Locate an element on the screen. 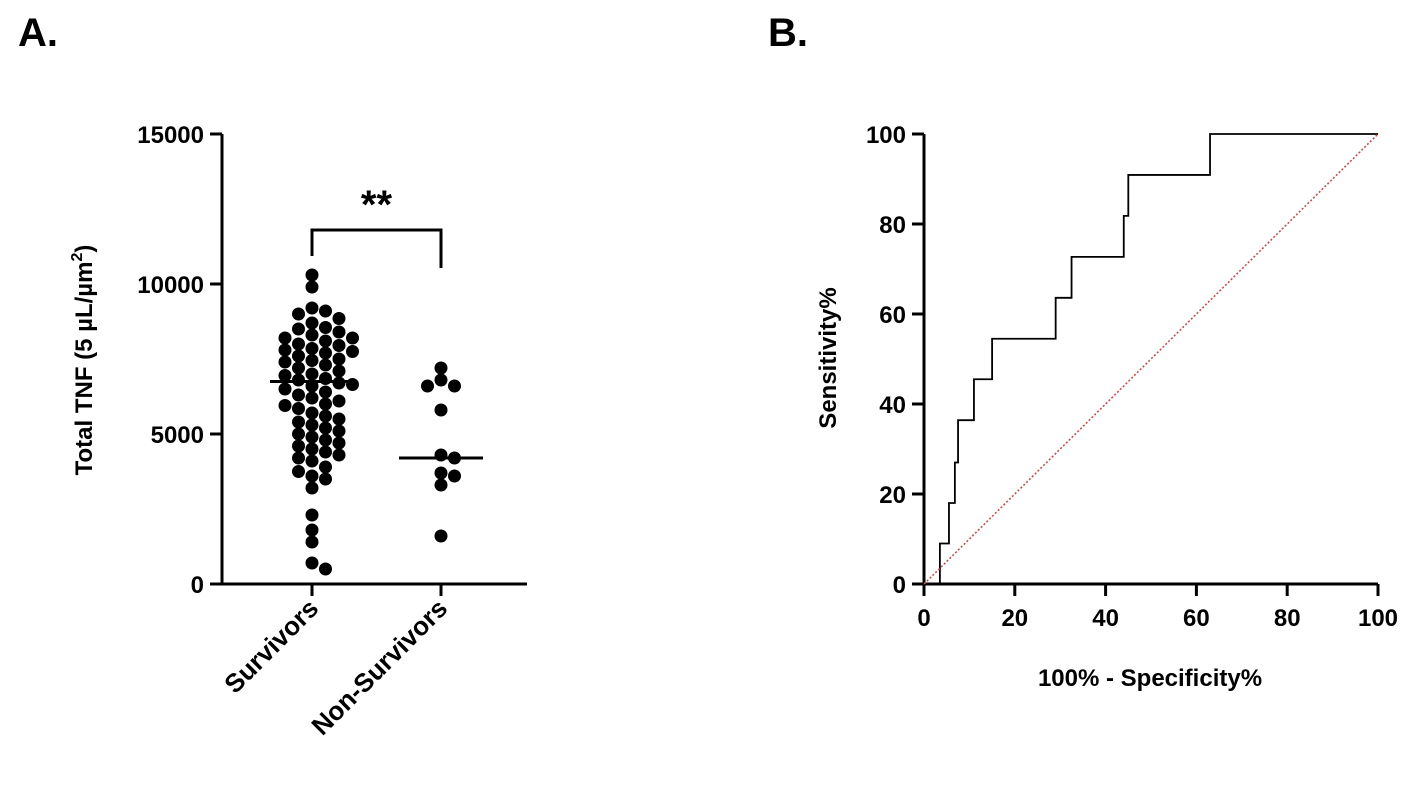 This screenshot has width=1417, height=806. y-axis-label-main: Total TNF (5 is located at coordinates (84, 404).